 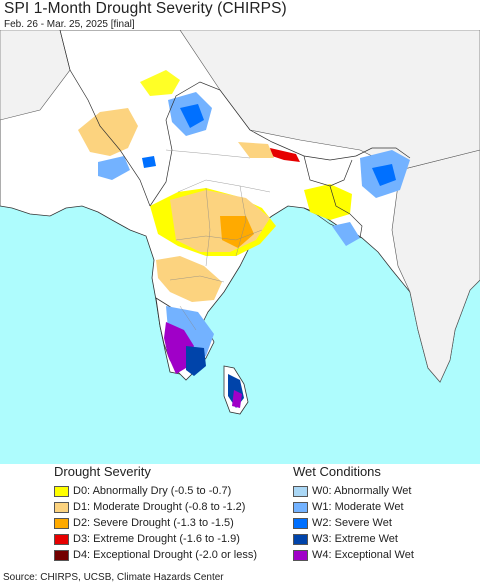 I want to click on legend-item-w1: W1: Moderate Wet, so click(x=348, y=507).